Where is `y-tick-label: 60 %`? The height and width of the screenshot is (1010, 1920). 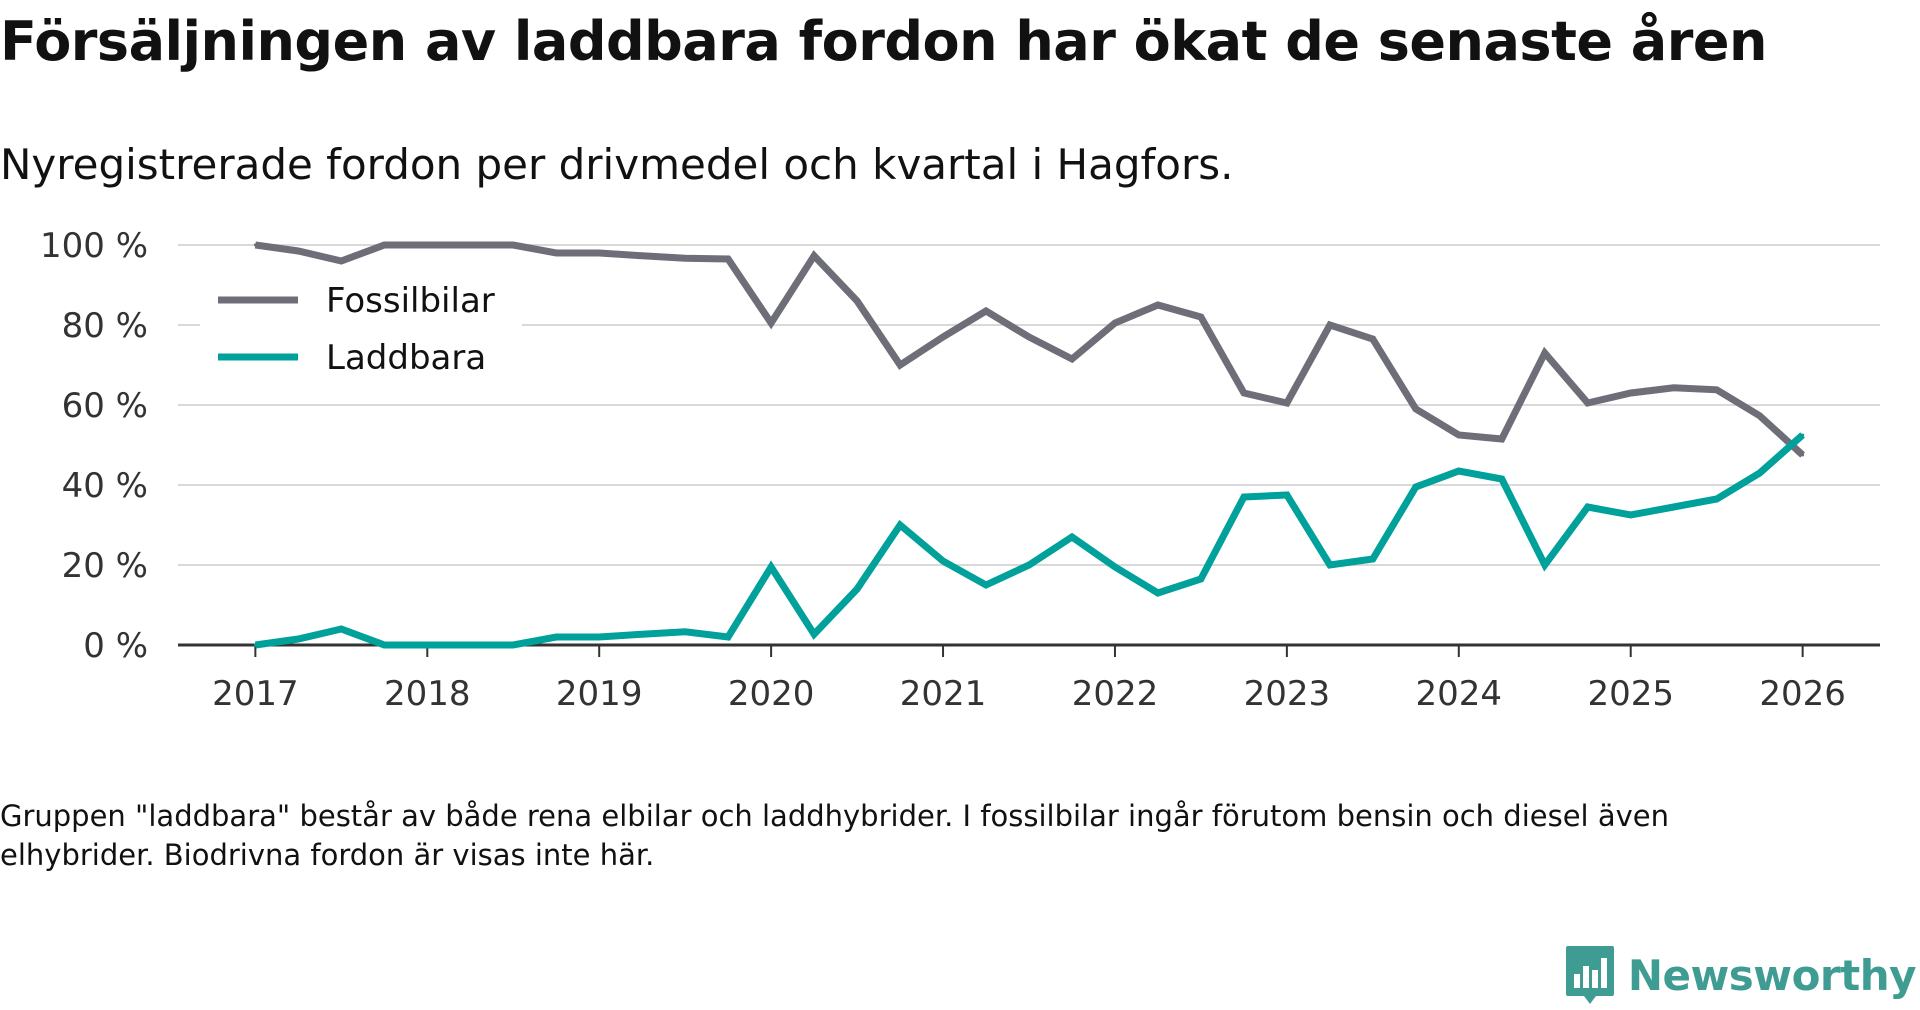
y-tick-label: 60 % is located at coordinates (105, 406).